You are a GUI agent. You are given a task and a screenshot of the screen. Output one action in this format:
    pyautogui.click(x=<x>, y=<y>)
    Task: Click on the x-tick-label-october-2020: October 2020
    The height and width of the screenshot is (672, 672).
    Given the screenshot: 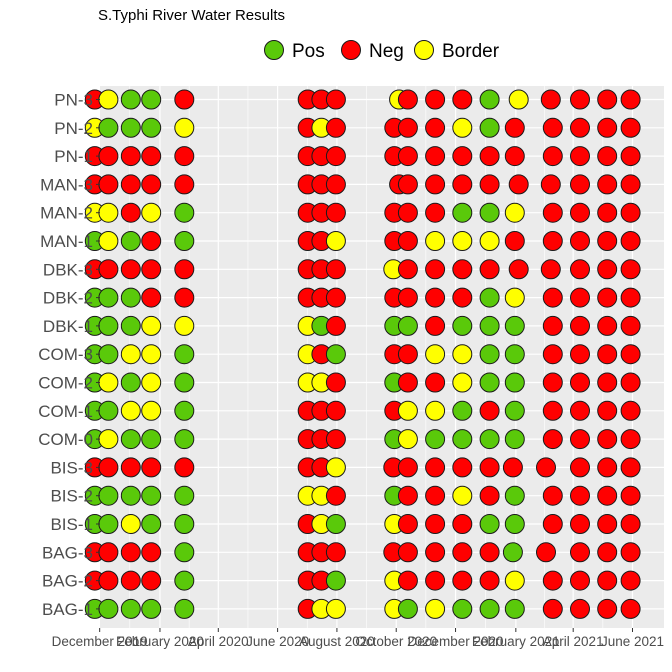 What is the action you would take?
    pyautogui.click(x=396, y=641)
    